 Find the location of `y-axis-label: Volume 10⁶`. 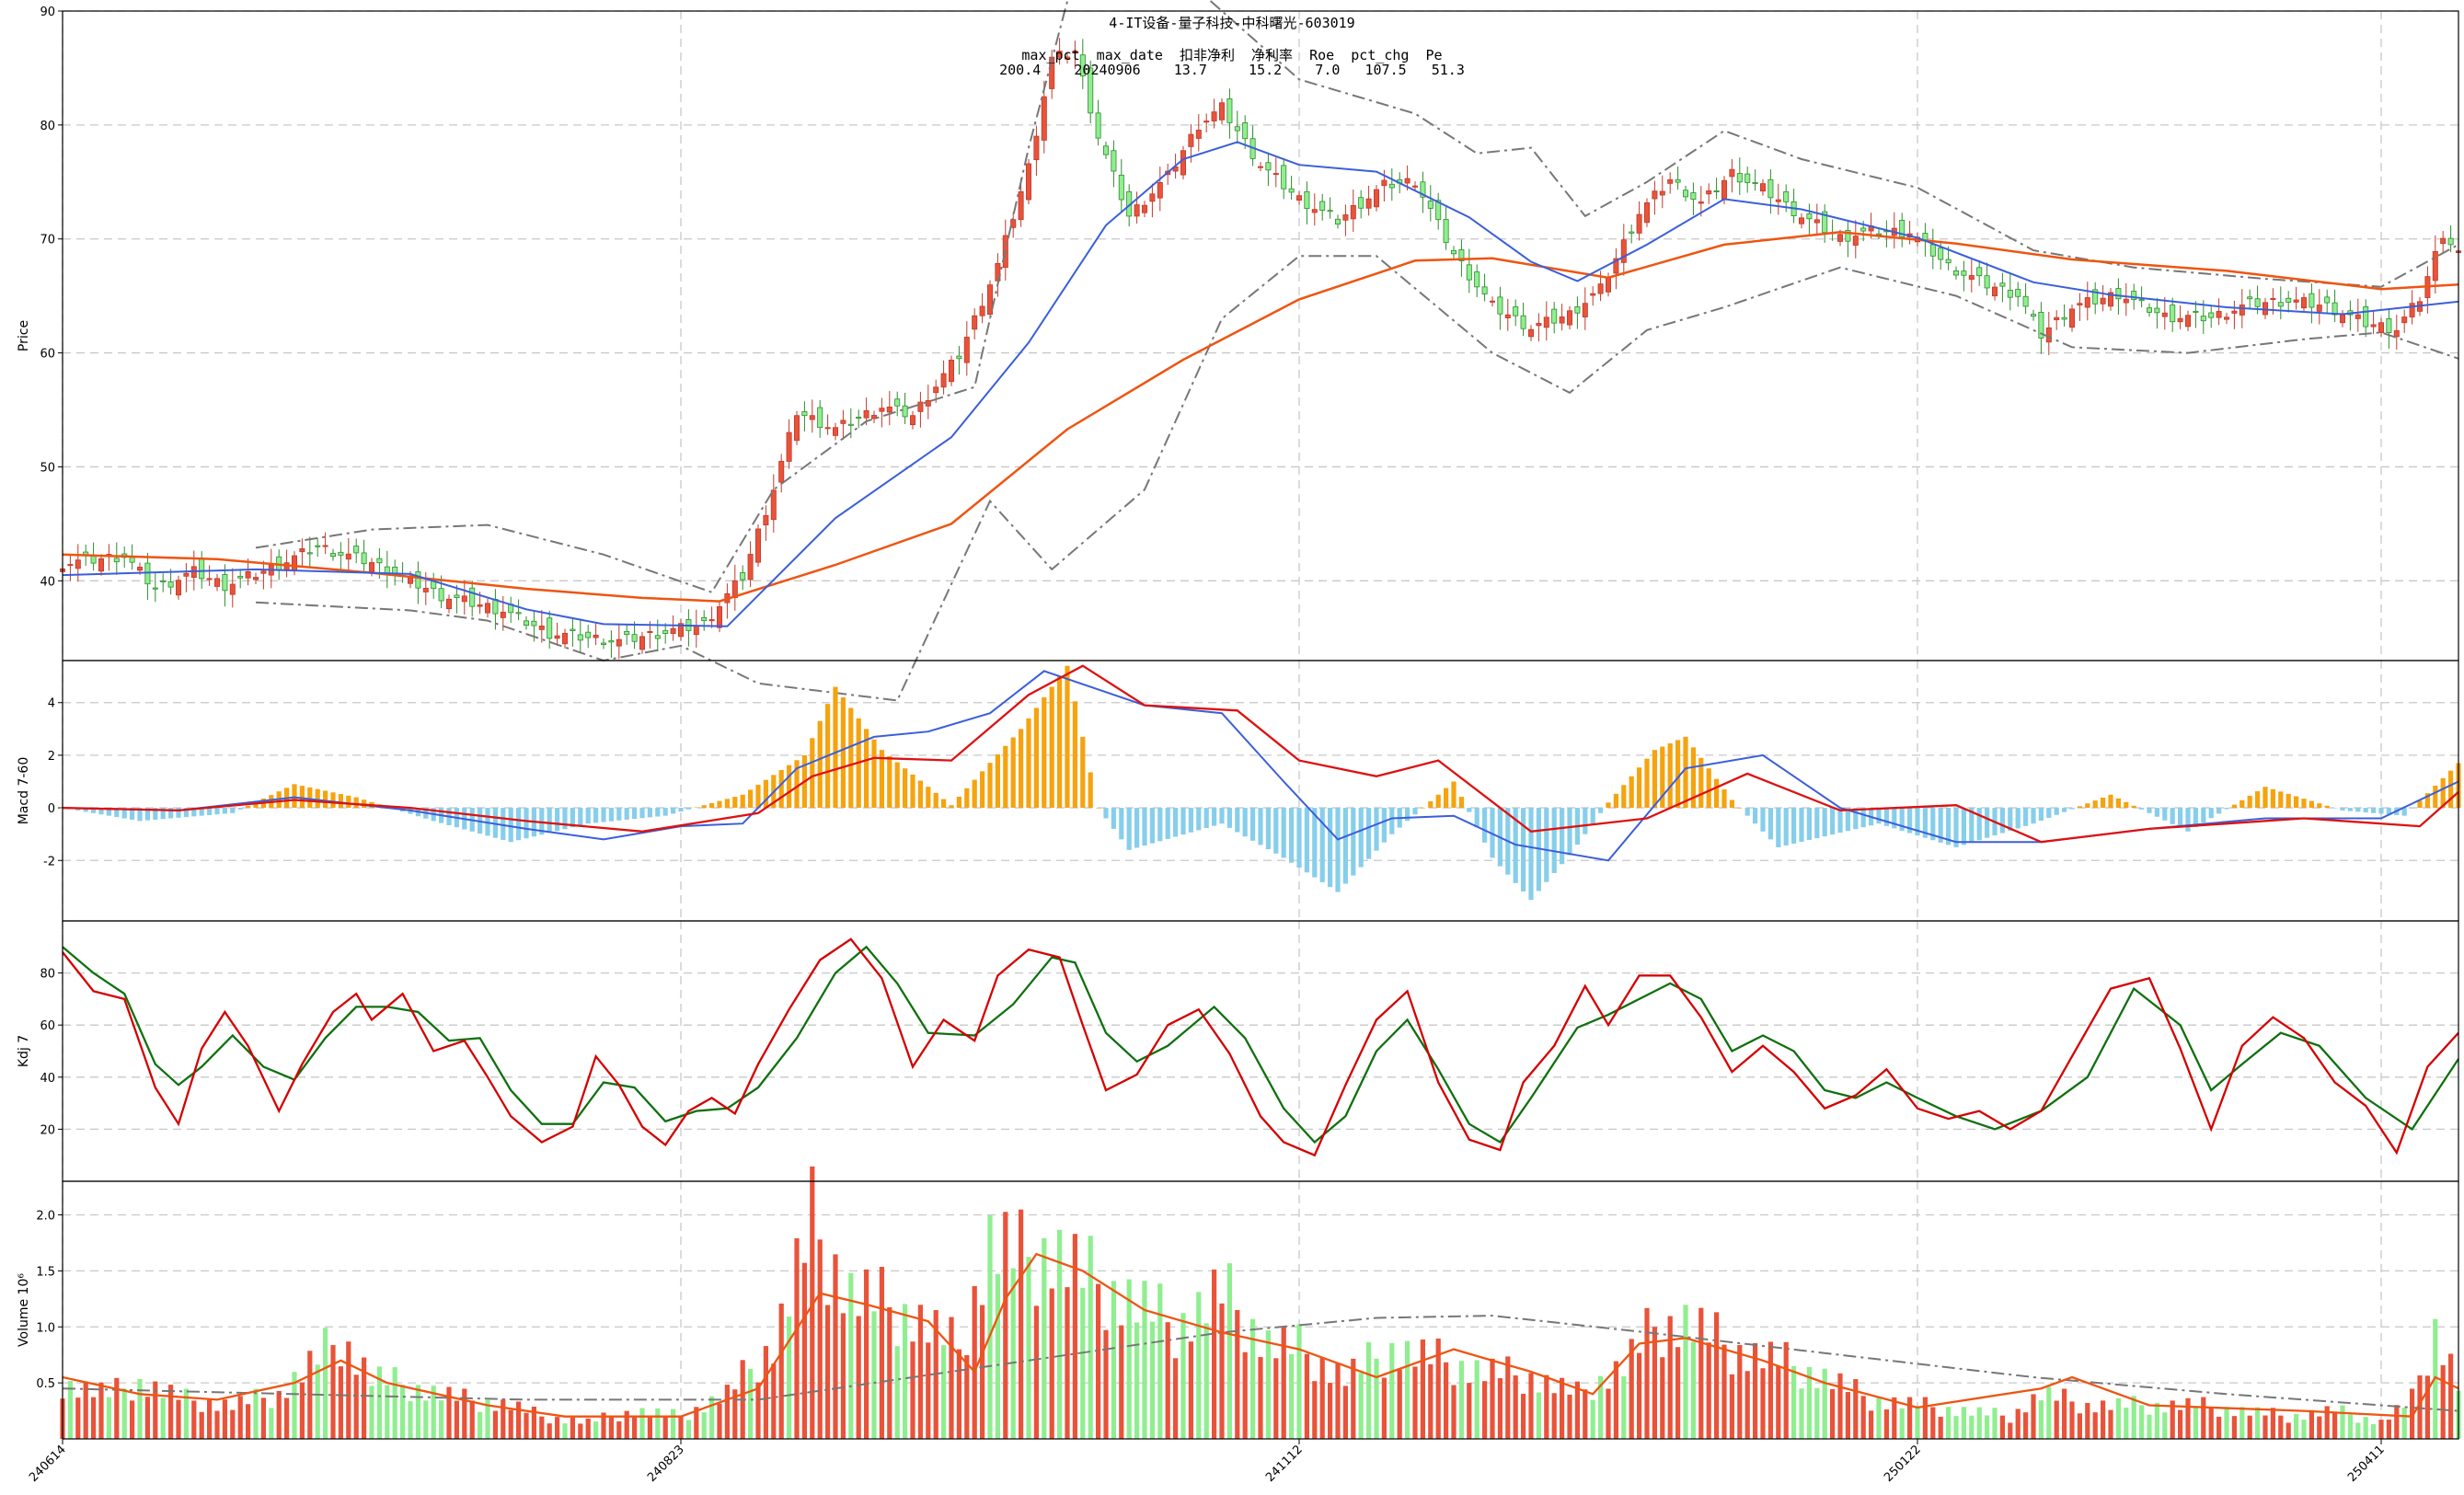

y-axis-label: Volume 10⁶ is located at coordinates (24, 1310).